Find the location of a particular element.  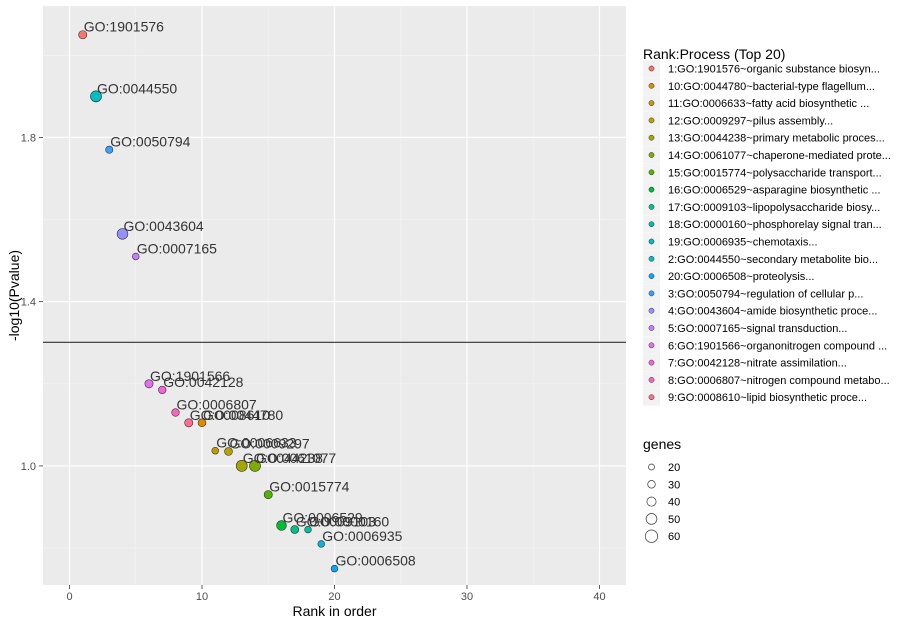

point-label: GO:0015774 is located at coordinates (309, 487).